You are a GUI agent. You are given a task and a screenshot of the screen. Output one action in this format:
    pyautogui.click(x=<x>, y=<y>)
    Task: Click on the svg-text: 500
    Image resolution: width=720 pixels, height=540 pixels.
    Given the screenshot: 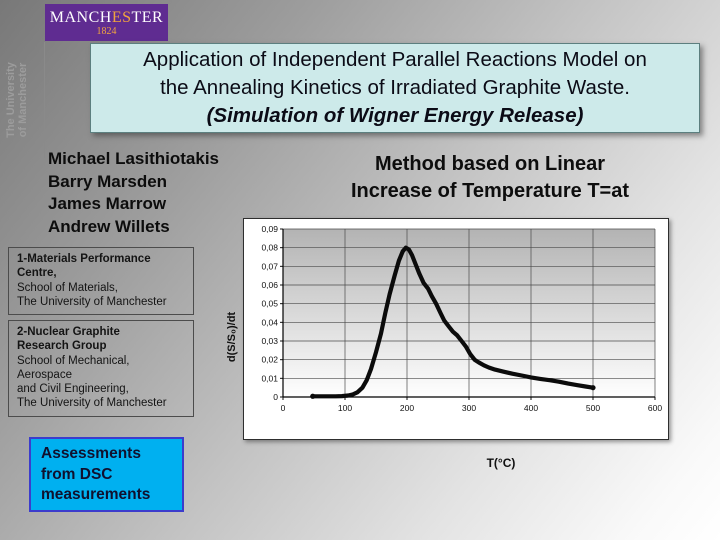 What is the action you would take?
    pyautogui.click(x=593, y=408)
    